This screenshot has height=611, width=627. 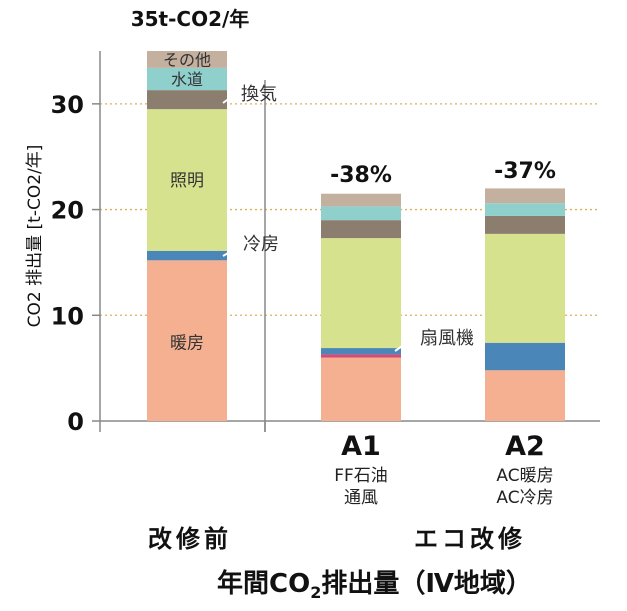 What do you see at coordinates (361, 229) in the screenshot?
I see `bar-2-換気` at bounding box center [361, 229].